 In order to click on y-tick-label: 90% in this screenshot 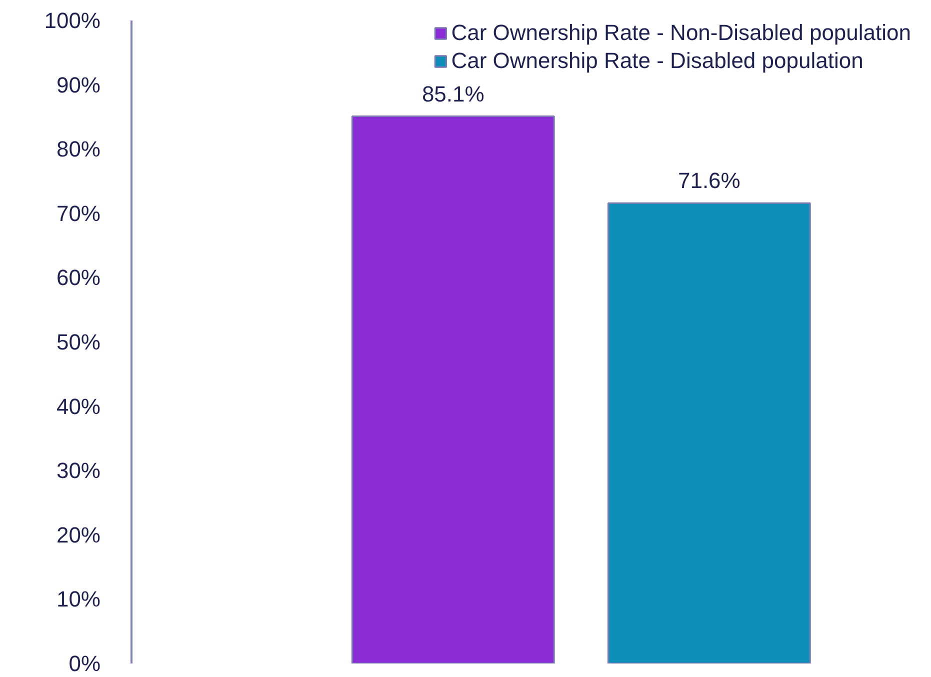, I will do `click(78, 85)`.